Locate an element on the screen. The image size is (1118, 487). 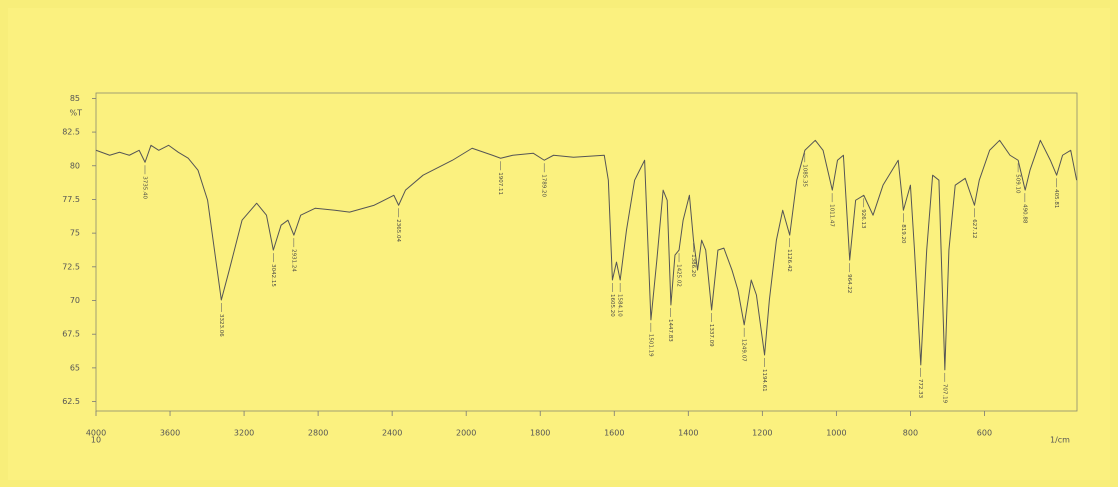
peak-label: 3735.40 is located at coordinates (144, 187).